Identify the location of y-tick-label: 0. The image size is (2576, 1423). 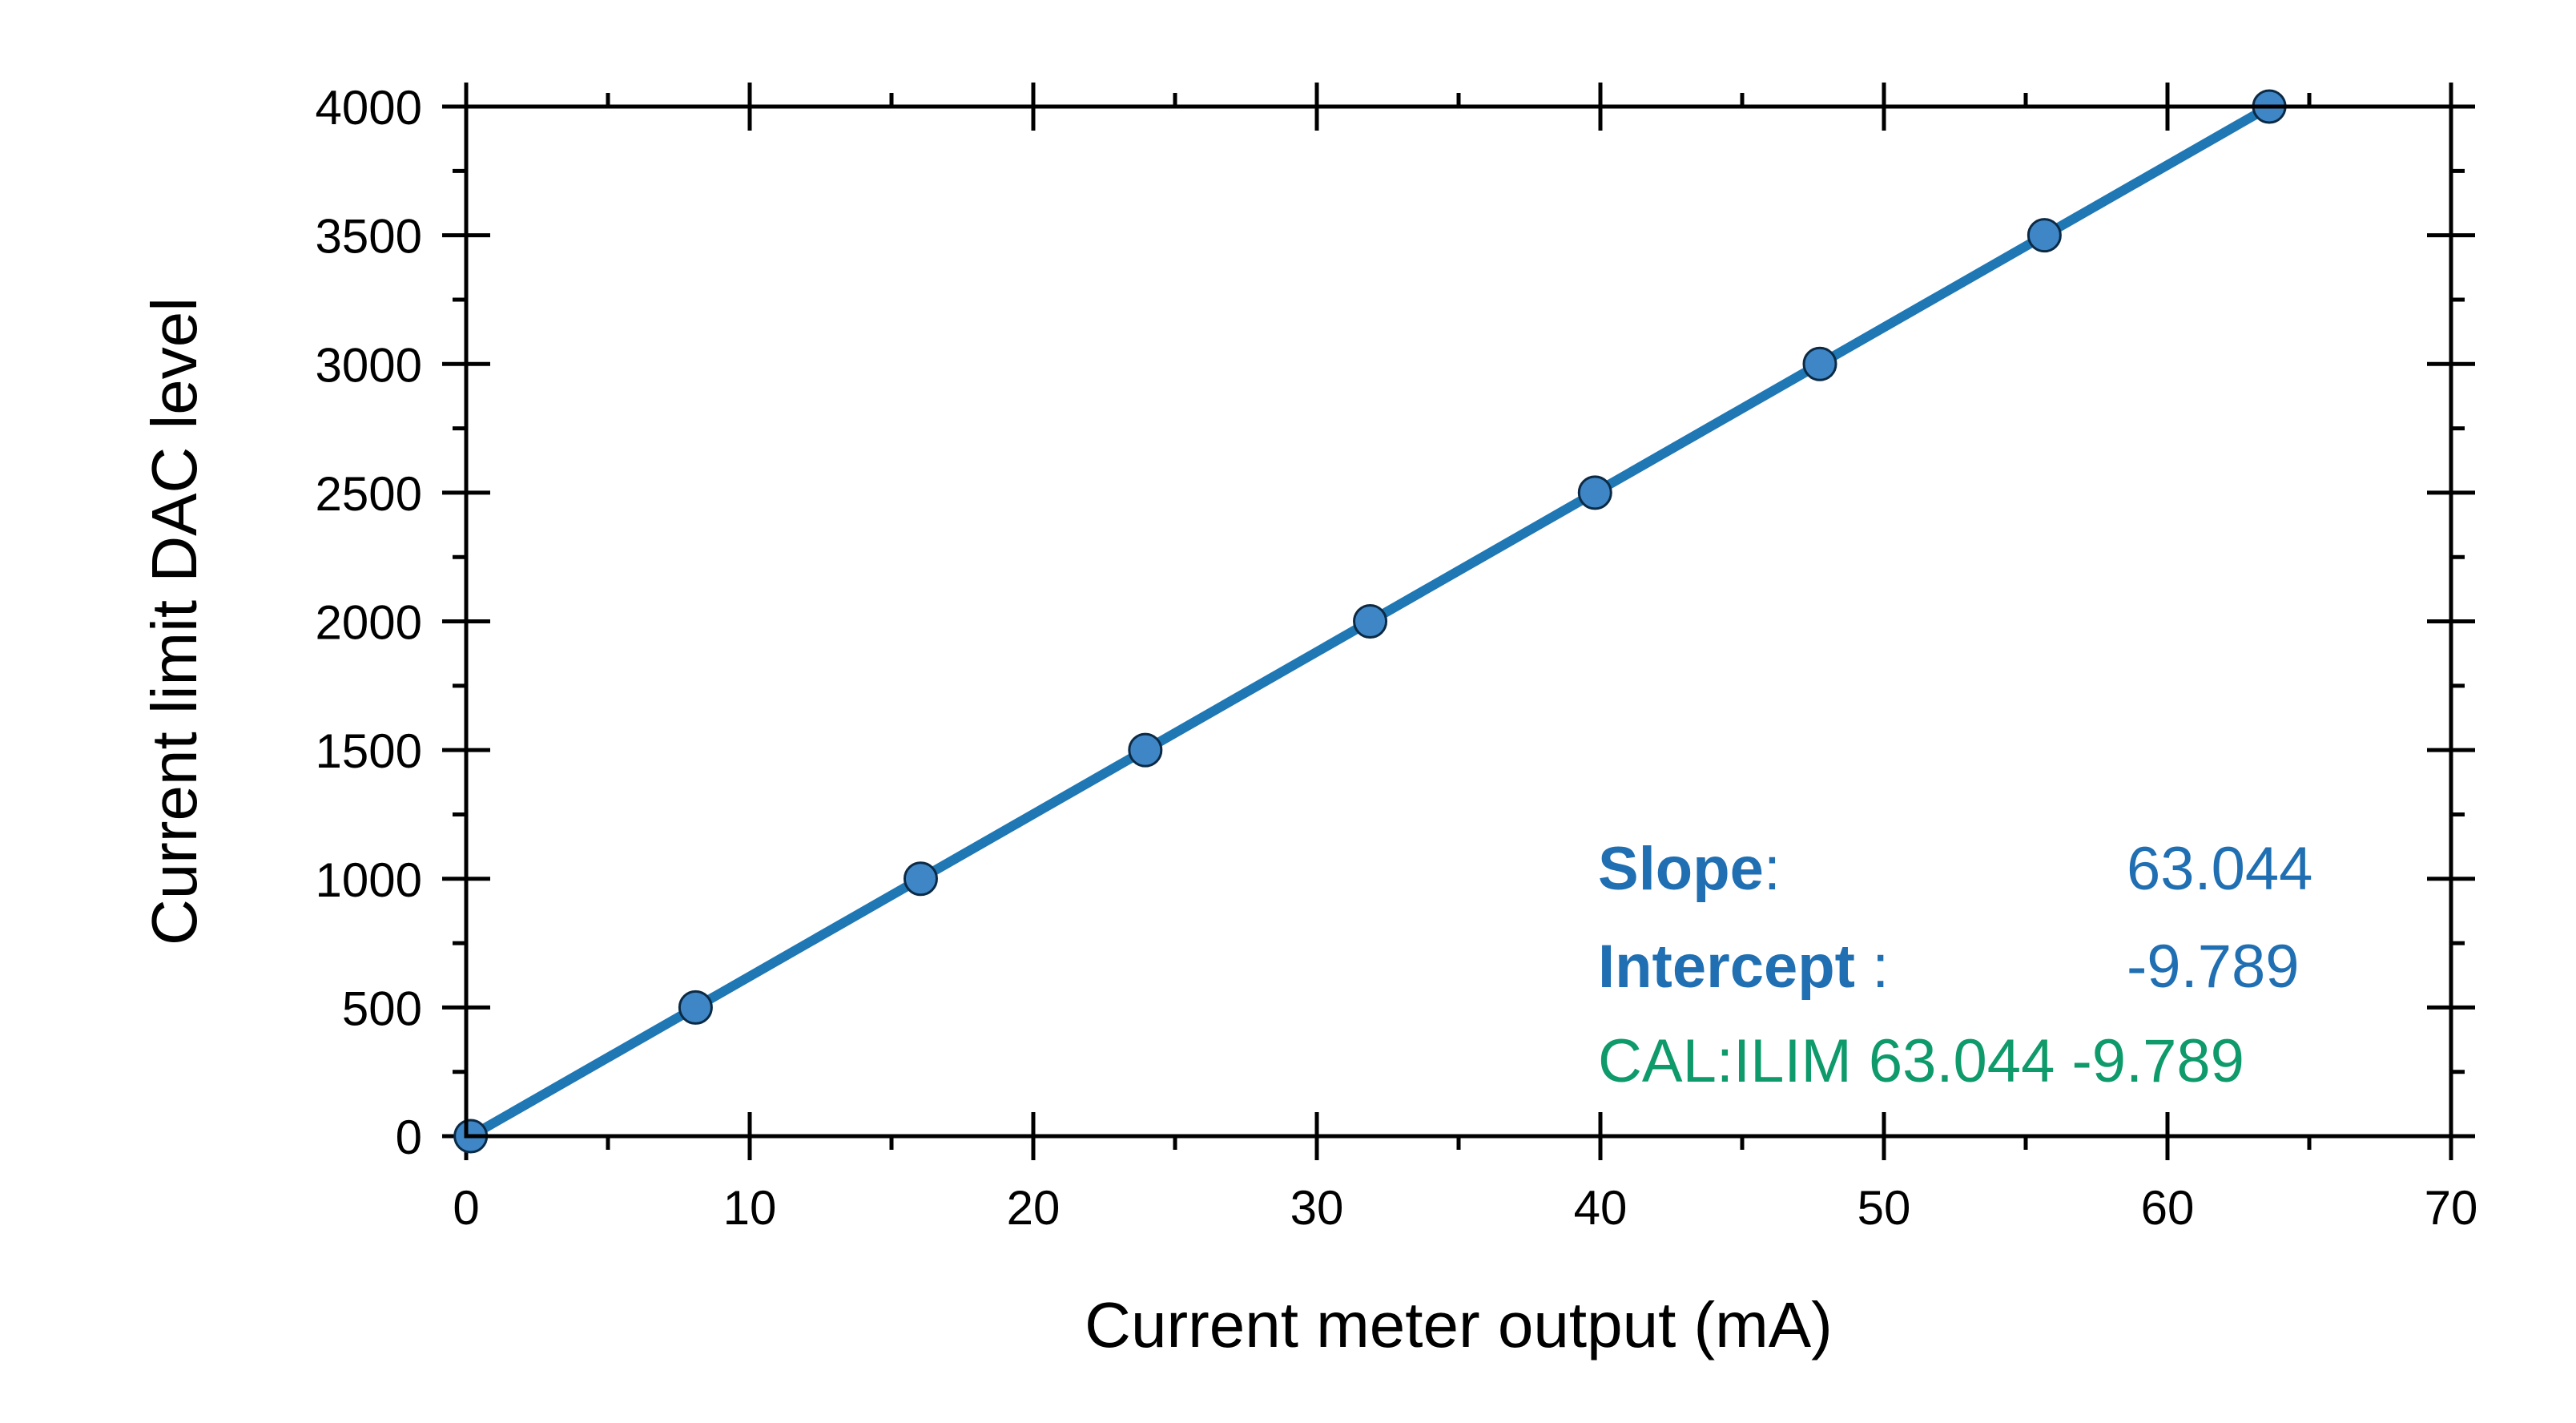
(409, 1137).